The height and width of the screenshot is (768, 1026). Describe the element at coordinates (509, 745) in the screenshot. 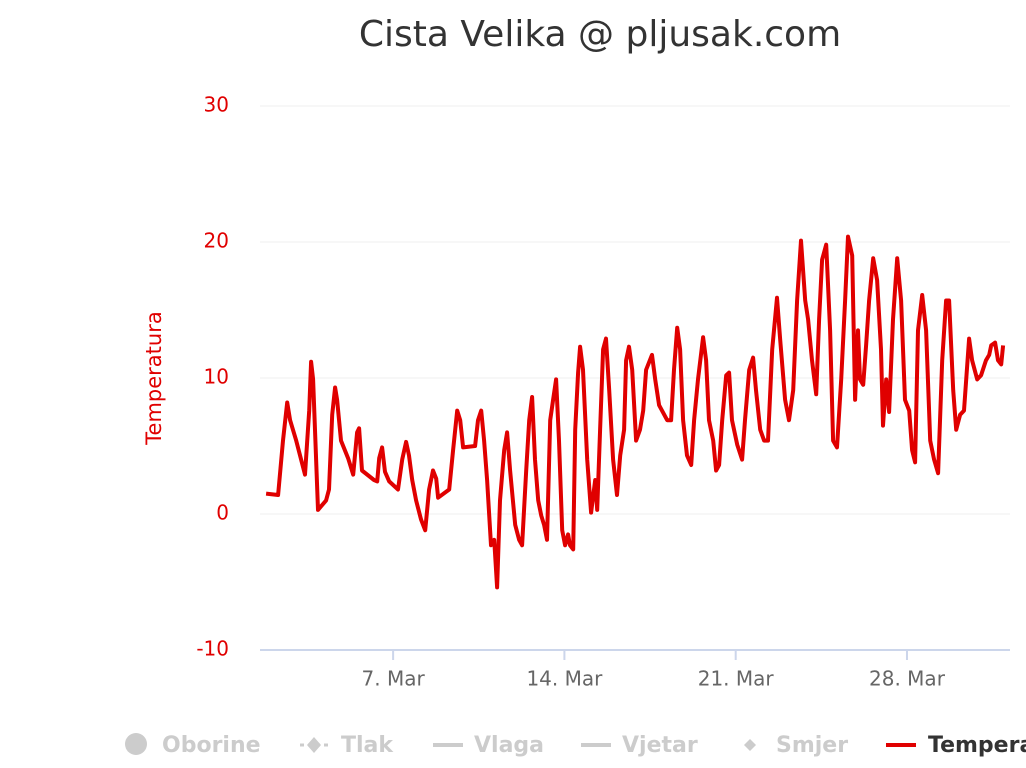

I see `legend-label: Vlaga` at that location.